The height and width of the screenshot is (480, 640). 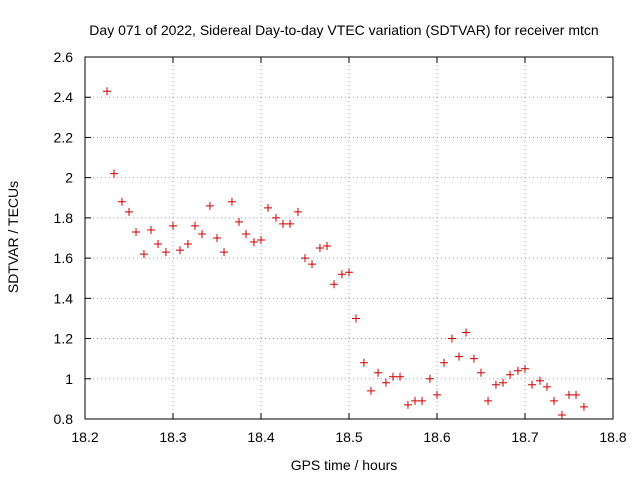 What do you see at coordinates (524, 437) in the screenshot?
I see `x-tick-label: 18.7` at bounding box center [524, 437].